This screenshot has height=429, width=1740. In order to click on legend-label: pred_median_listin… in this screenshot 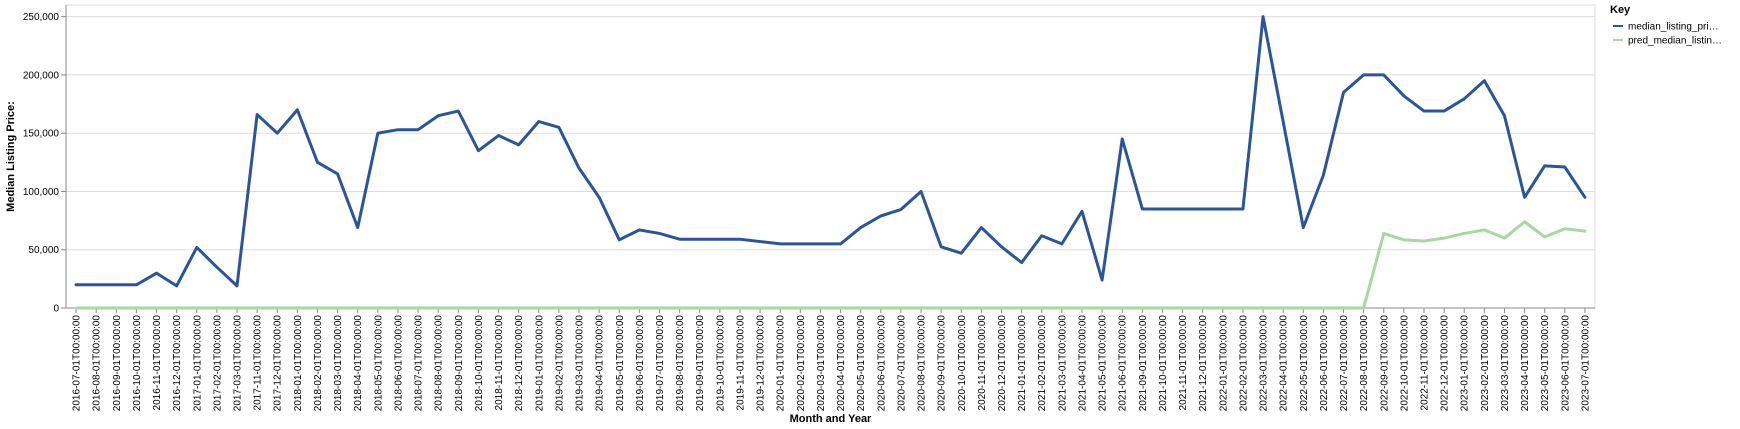, I will do `click(1675, 41)`.